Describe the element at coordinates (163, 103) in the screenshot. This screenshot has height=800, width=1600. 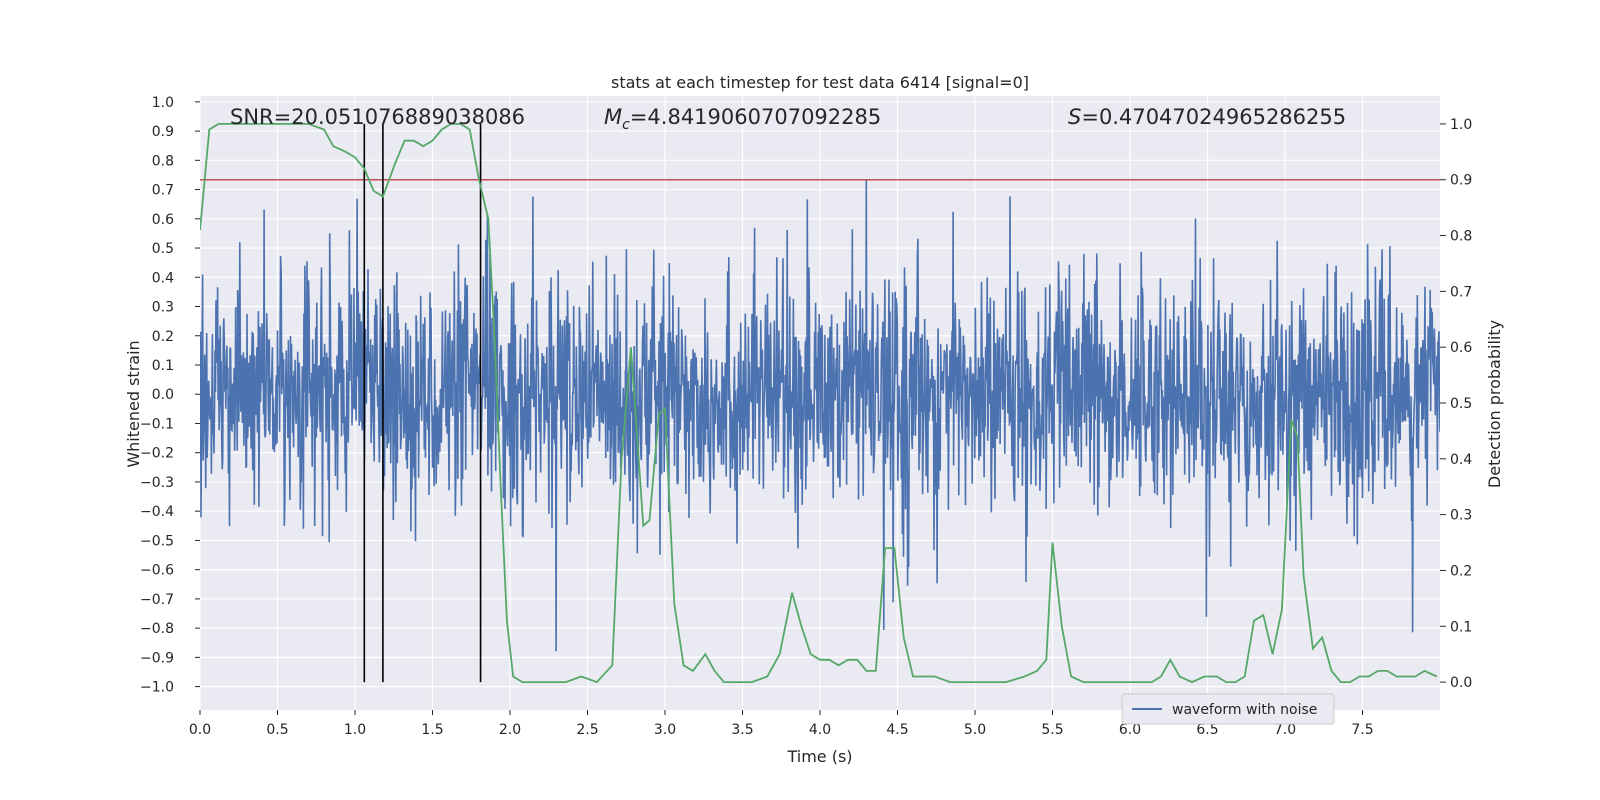
I see `y-left-tick-label: 1.0` at that location.